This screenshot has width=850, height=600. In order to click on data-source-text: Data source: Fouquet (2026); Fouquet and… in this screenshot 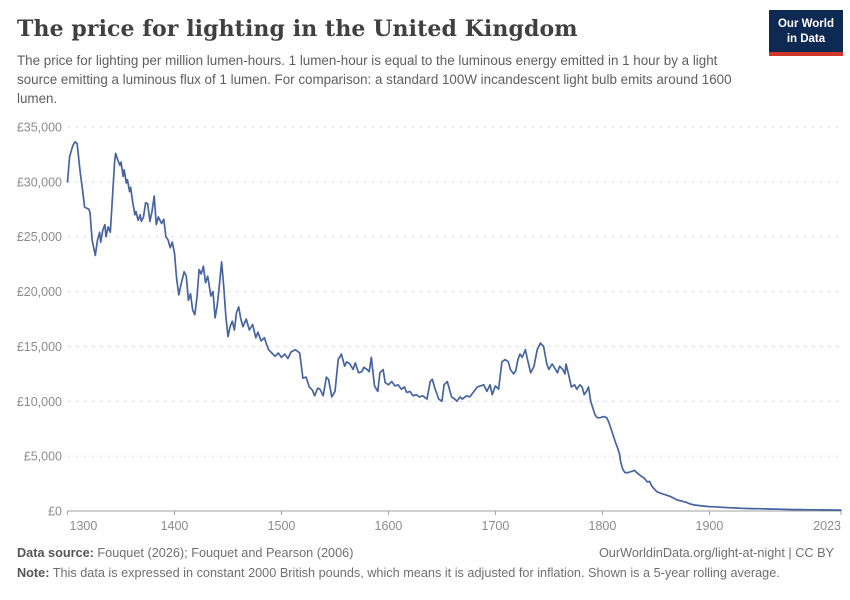, I will do `click(185, 553)`.